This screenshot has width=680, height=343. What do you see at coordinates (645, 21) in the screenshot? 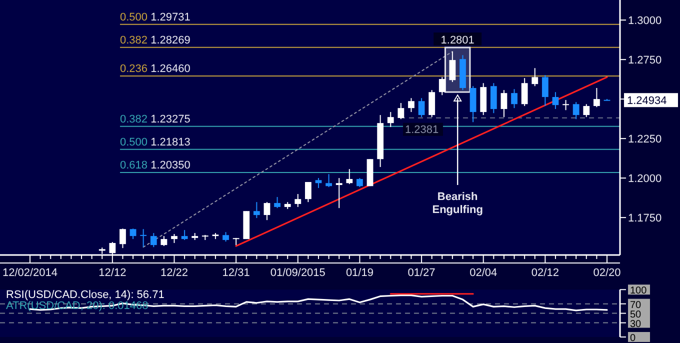
I see `y-tick-label: 1.3000` at bounding box center [645, 21].